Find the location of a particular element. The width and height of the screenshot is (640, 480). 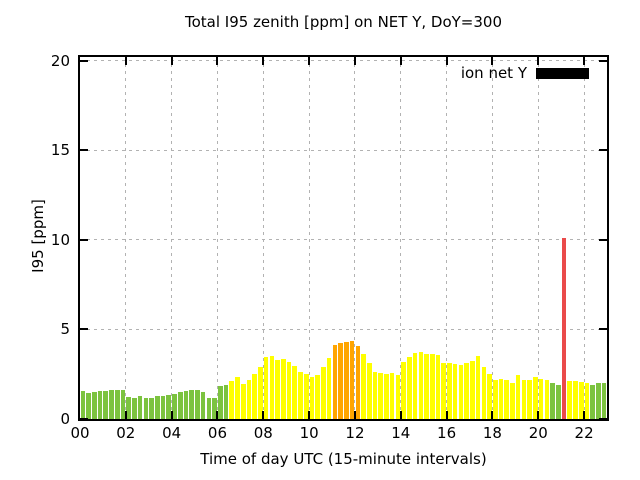

bar-21:30 is located at coordinates (575, 400).